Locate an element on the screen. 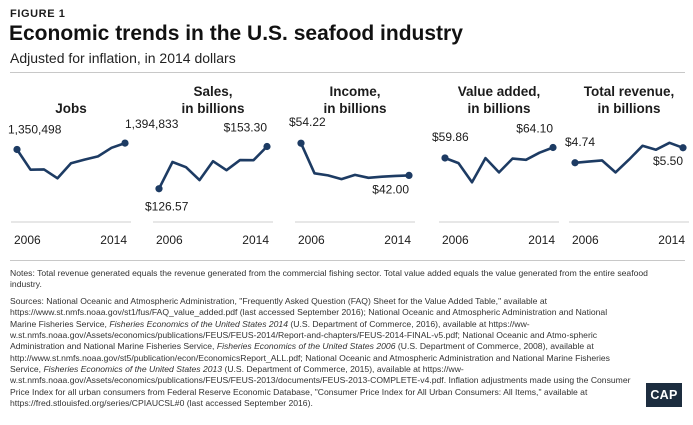 The width and height of the screenshot is (693, 425). panel-title: Total revenue, is located at coordinates (629, 91).